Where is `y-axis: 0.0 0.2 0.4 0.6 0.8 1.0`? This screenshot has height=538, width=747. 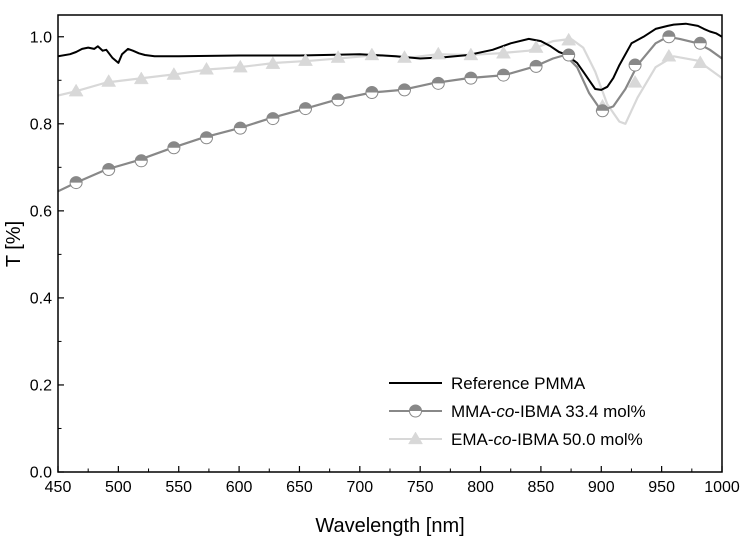 y-axis: 0.0 0.2 0.4 0.6 0.8 1.0 is located at coordinates (47, 255).